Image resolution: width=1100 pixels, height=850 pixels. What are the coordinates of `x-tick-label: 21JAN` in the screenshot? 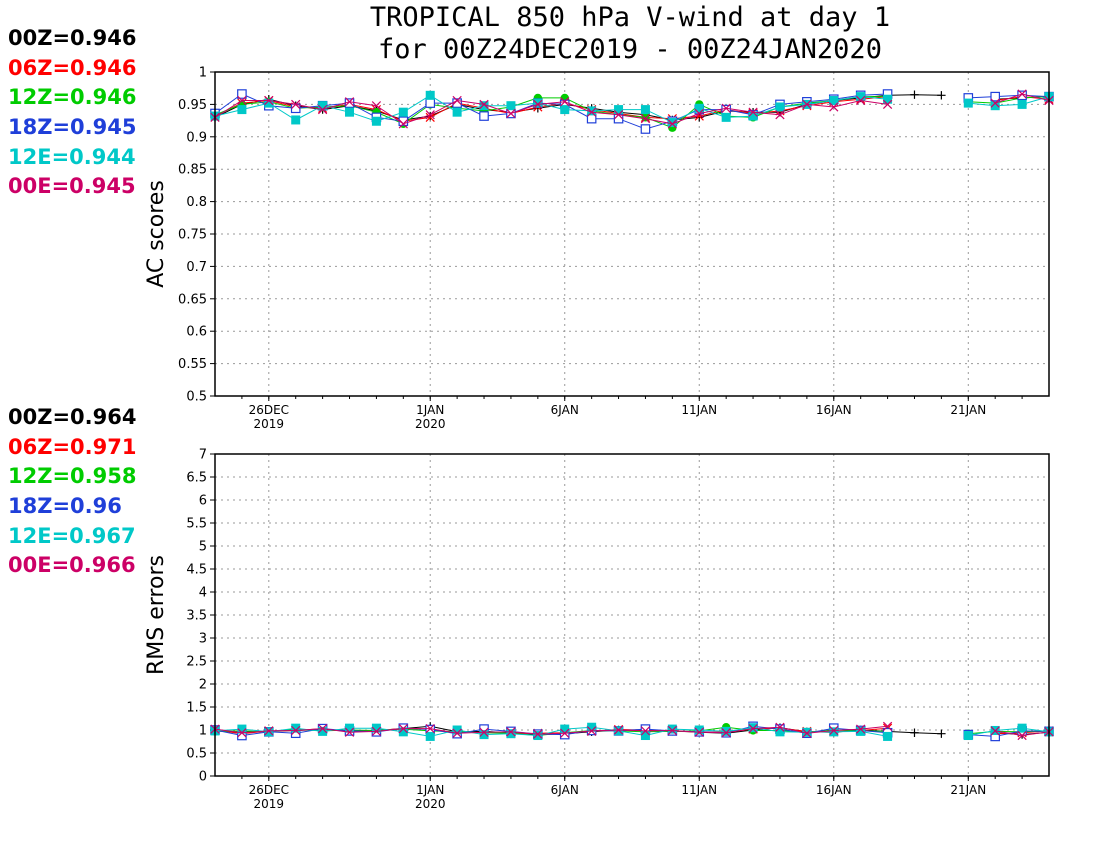 It's located at (968, 410).